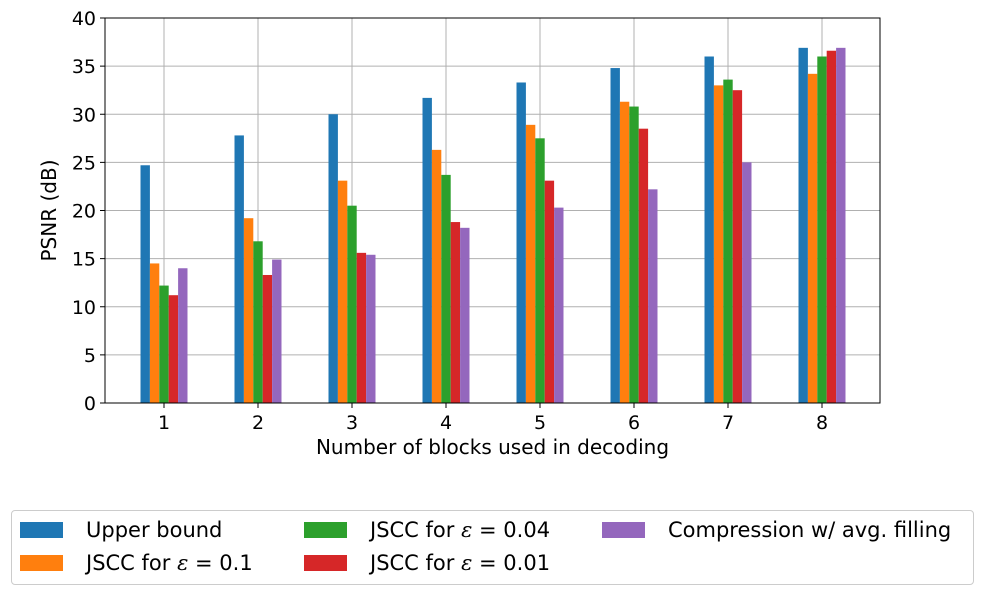  What do you see at coordinates (90, 404) in the screenshot?
I see `y-tick-label: 0` at bounding box center [90, 404].